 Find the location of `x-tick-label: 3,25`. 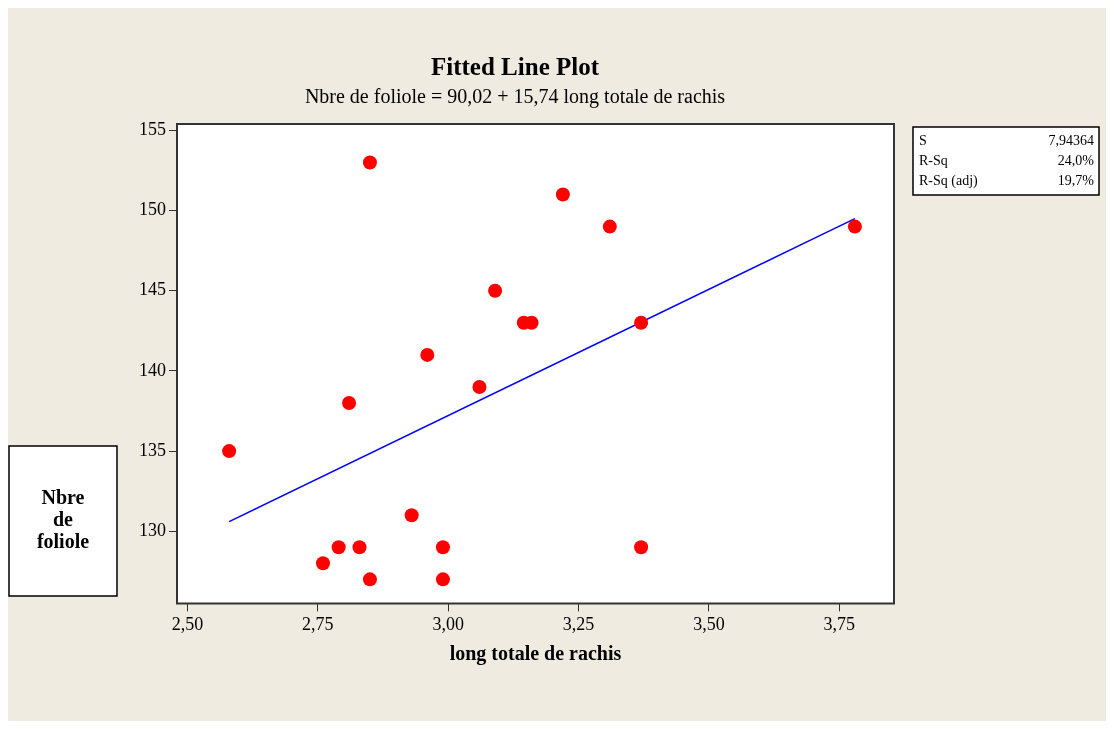

x-tick-label: 3,25 is located at coordinates (578, 623).